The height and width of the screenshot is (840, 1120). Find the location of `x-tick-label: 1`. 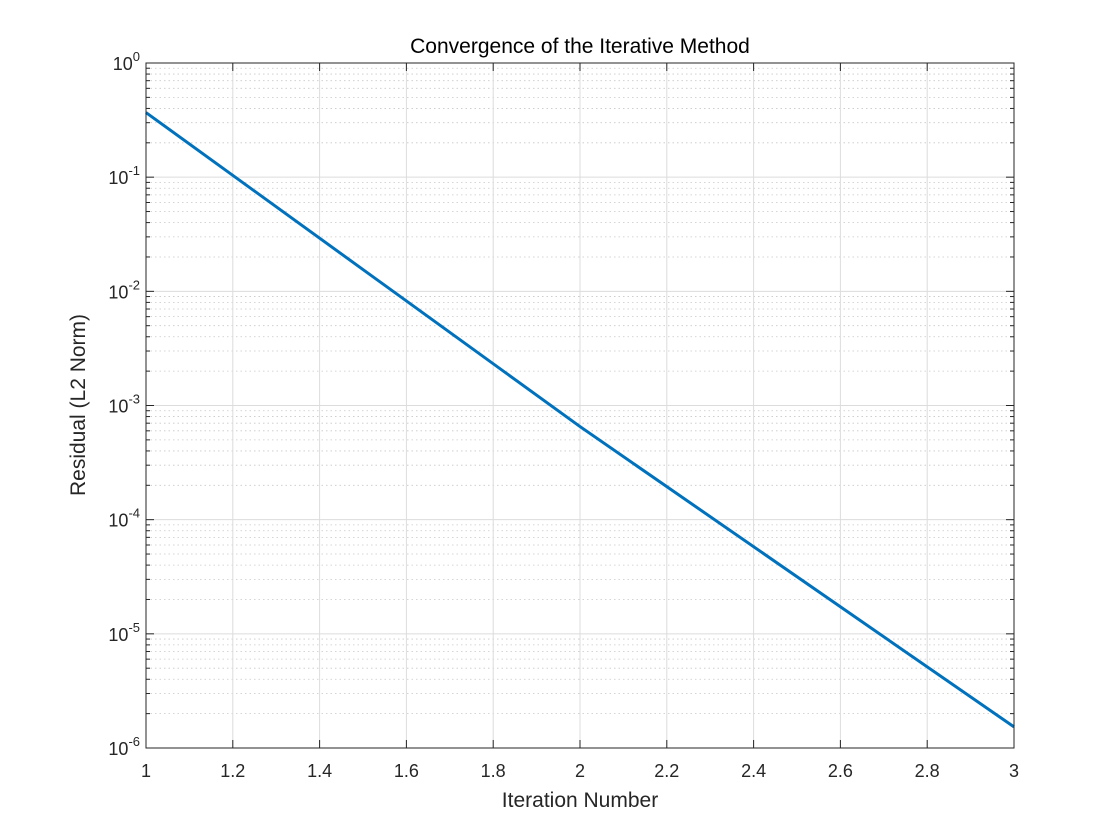

x-tick-label: 1 is located at coordinates (146, 771).